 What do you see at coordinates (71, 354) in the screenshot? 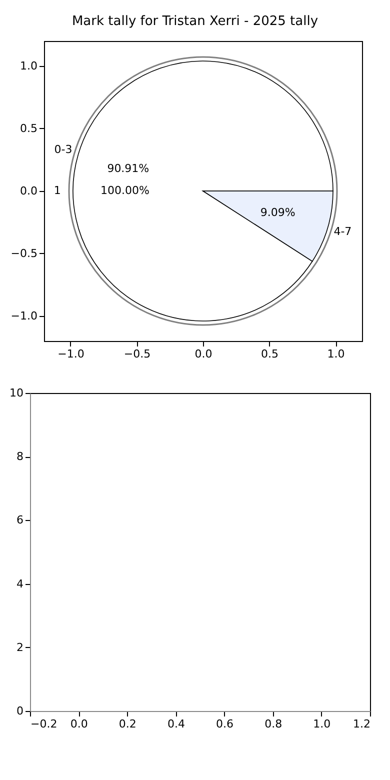
I see `x-tick-label: −1.0` at bounding box center [71, 354].